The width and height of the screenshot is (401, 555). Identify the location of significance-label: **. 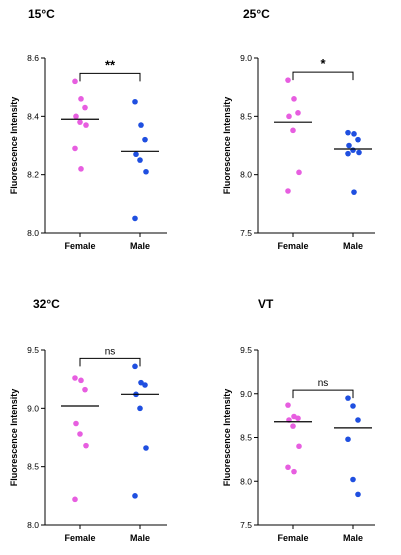
(110, 64).